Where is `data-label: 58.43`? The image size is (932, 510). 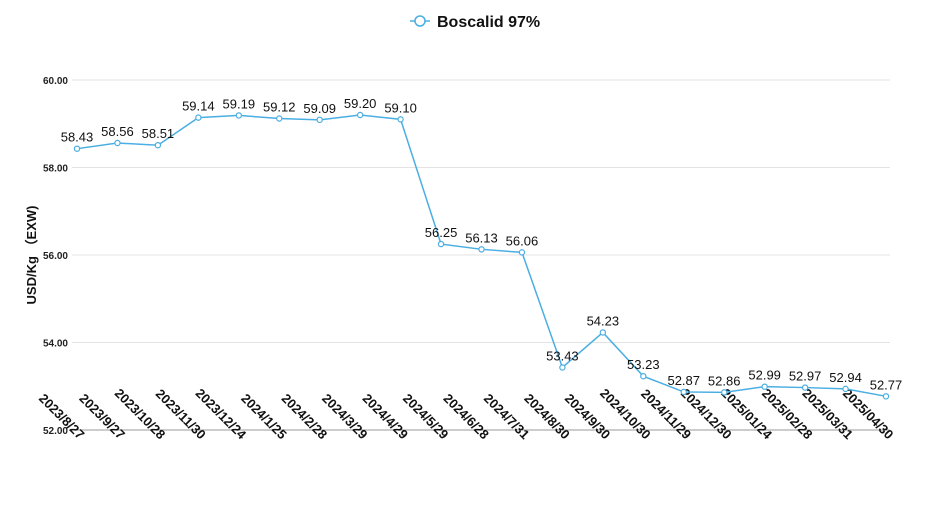 data-label: 58.43 is located at coordinates (77, 137).